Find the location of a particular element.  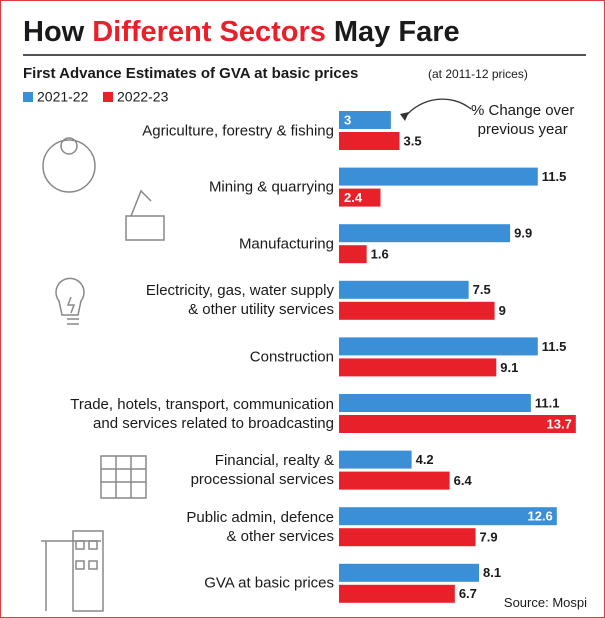

category-label: Construction is located at coordinates (291, 357).